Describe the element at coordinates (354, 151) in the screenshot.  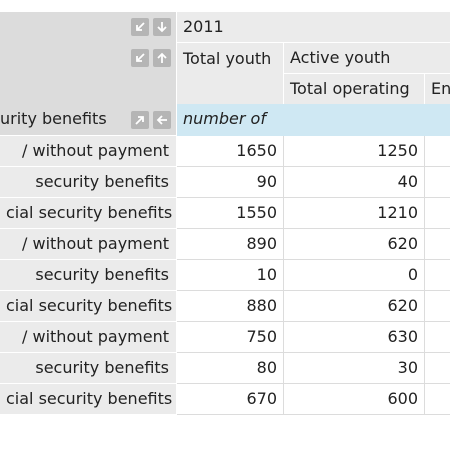
I see `cell-total-operating: 1250` at that location.